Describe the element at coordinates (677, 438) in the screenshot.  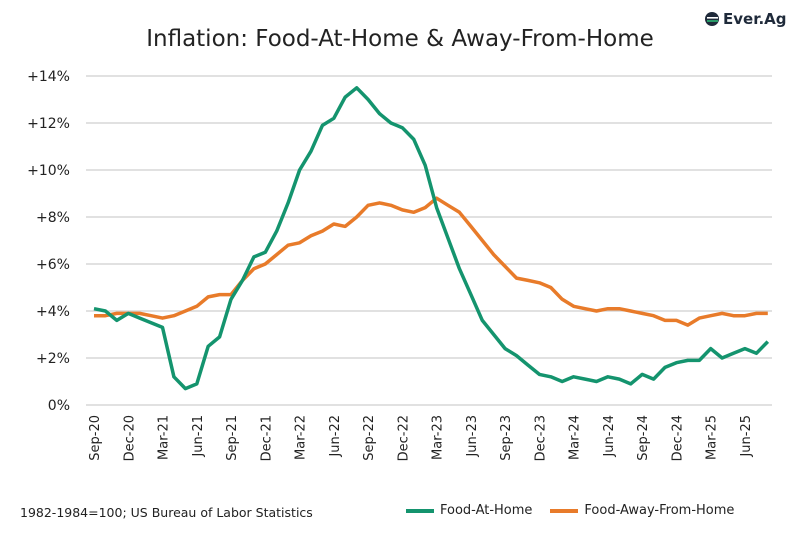
I see `x-tick-label: Dec-24` at that location.